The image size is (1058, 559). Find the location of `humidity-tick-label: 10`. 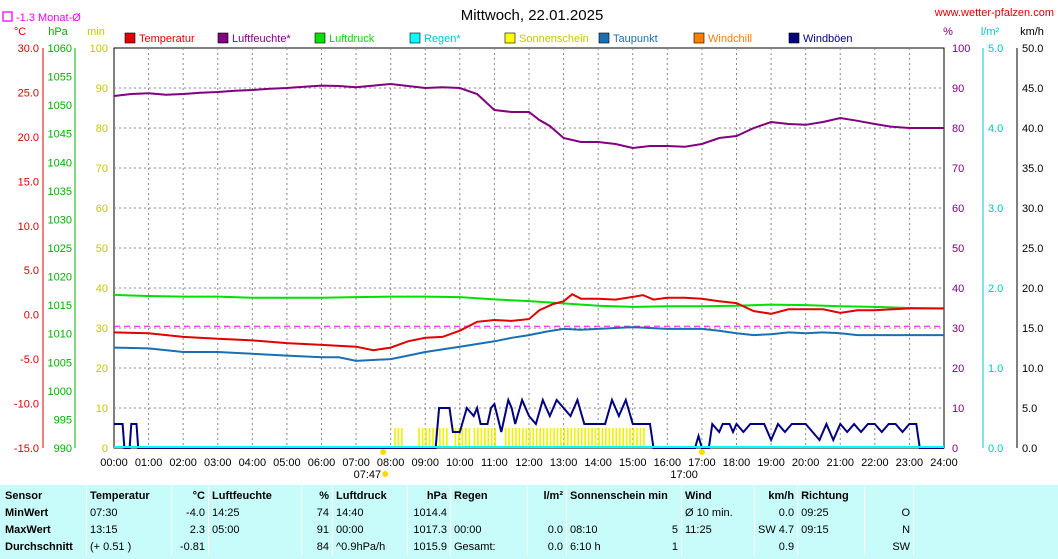

humidity-tick-label: 10 is located at coordinates (958, 409).